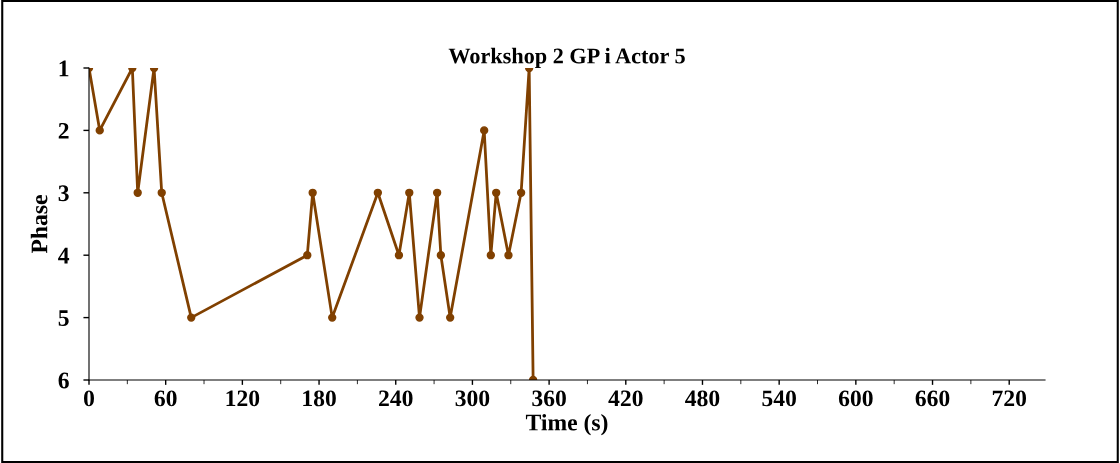 The width and height of the screenshot is (1120, 463). Describe the element at coordinates (64, 68) in the screenshot. I see `y-tick-label: 1` at that location.